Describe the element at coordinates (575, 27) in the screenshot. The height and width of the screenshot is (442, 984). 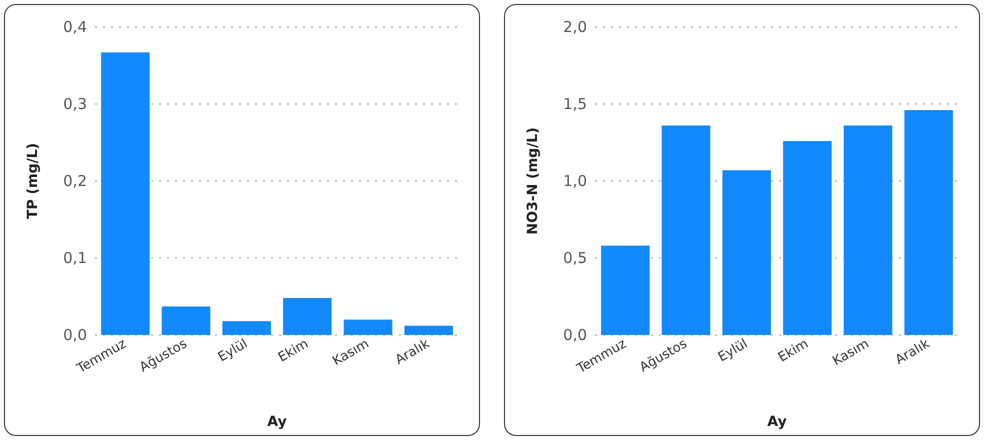
I see `y-tick-label: 2,0` at that location.